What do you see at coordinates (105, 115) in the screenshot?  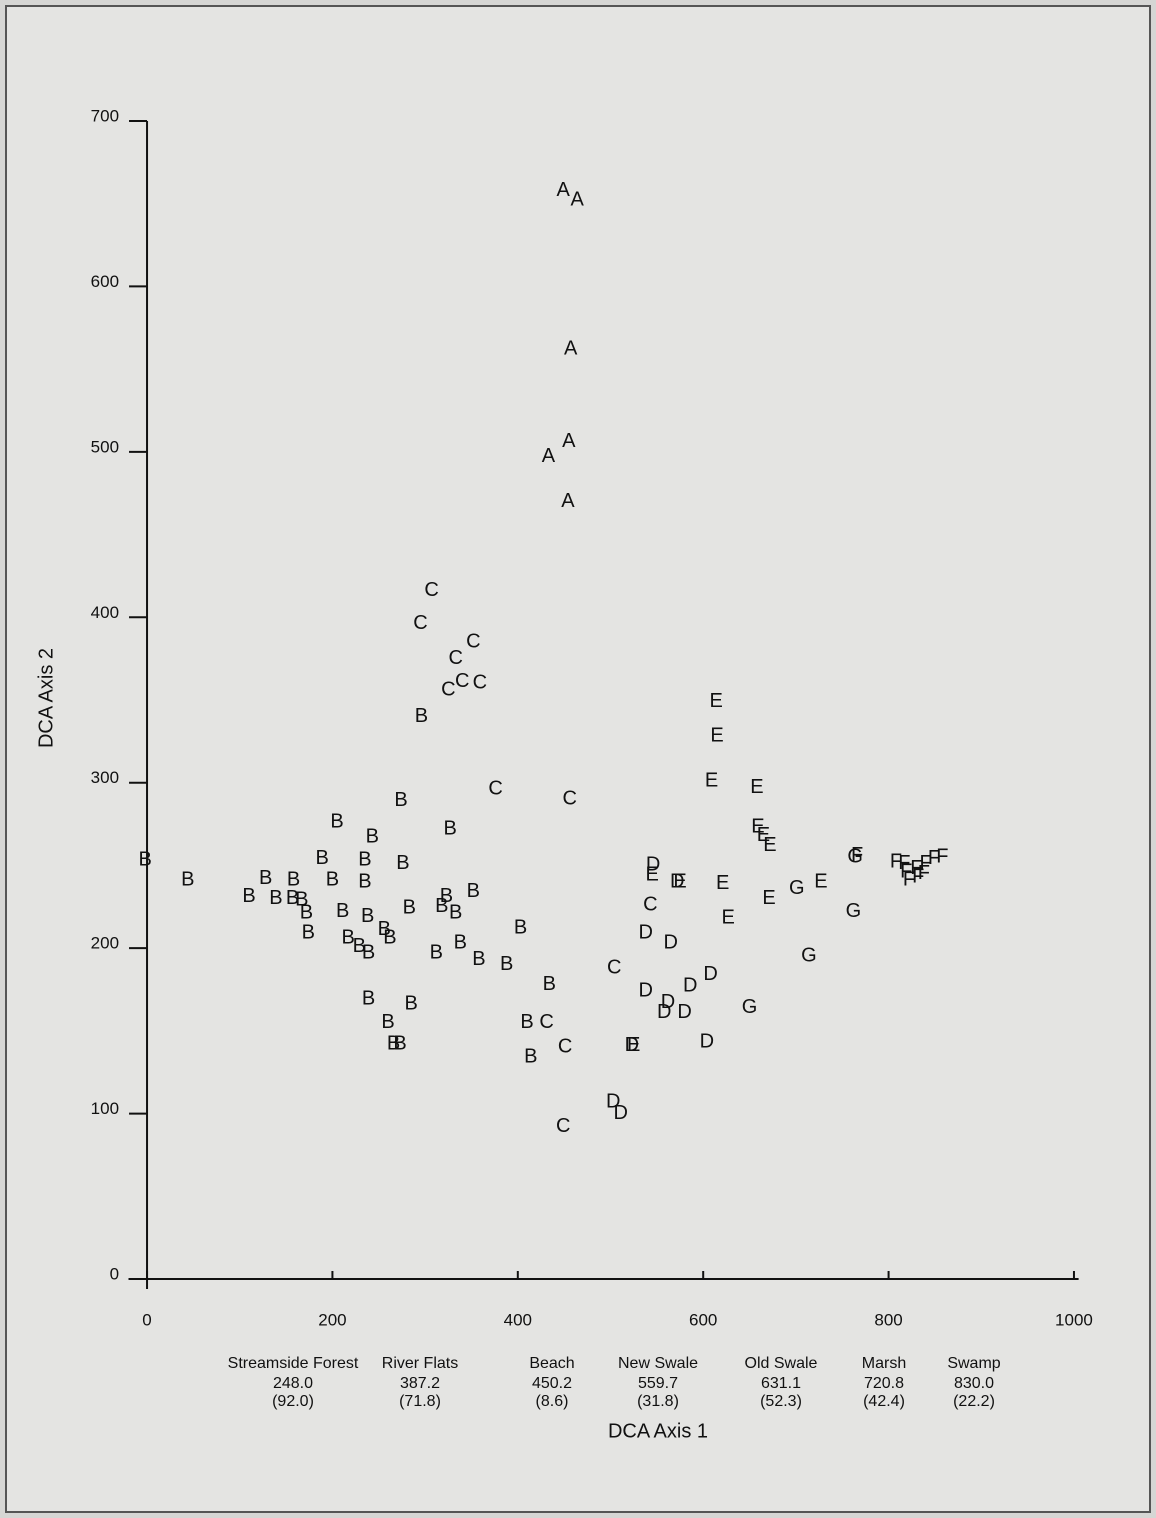 I see `y-tick-label: 700` at bounding box center [105, 115].